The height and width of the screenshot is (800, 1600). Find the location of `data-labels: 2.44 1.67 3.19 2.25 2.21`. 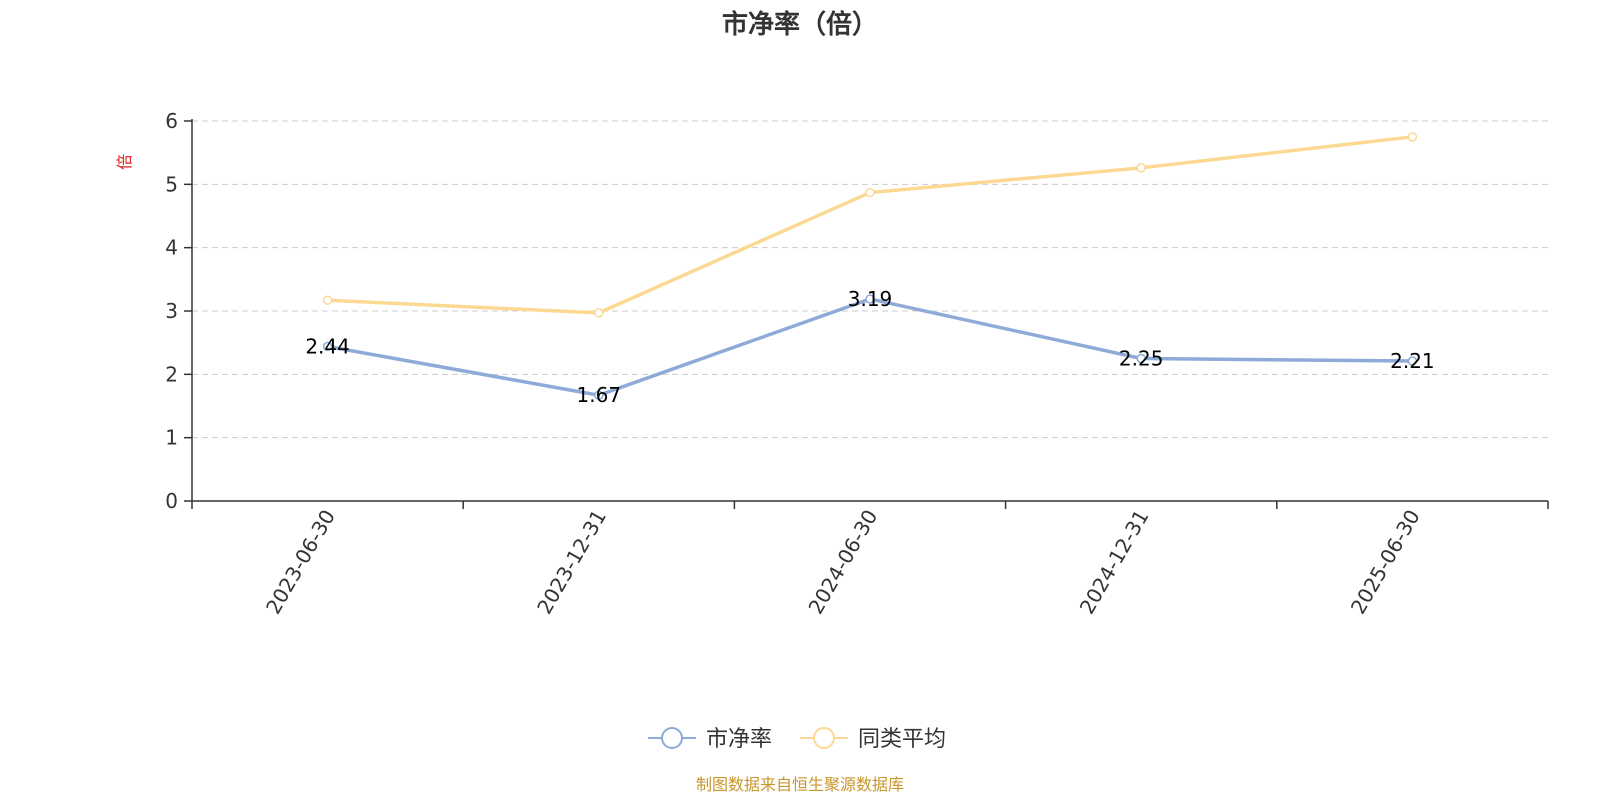

data-labels: 2.44 1.67 3.19 2.25 2.21 is located at coordinates (869, 347).